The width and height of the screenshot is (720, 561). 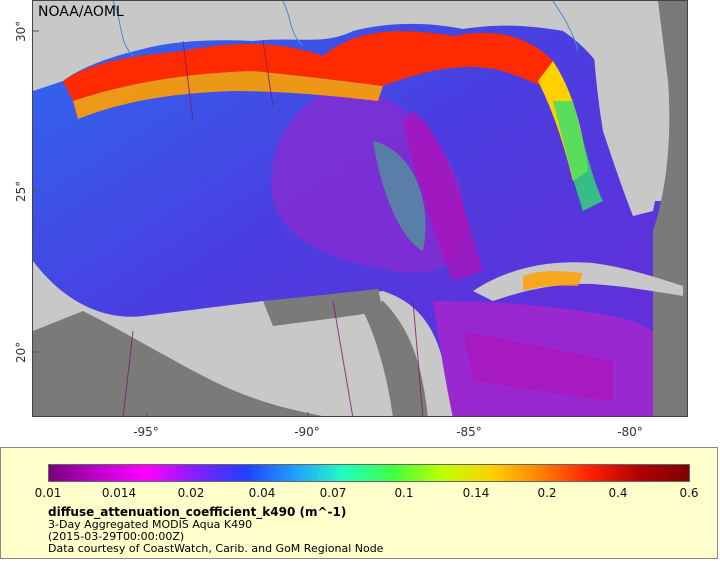 What do you see at coordinates (404, 493) in the screenshot?
I see `colorbar-tick: 0.1` at bounding box center [404, 493].